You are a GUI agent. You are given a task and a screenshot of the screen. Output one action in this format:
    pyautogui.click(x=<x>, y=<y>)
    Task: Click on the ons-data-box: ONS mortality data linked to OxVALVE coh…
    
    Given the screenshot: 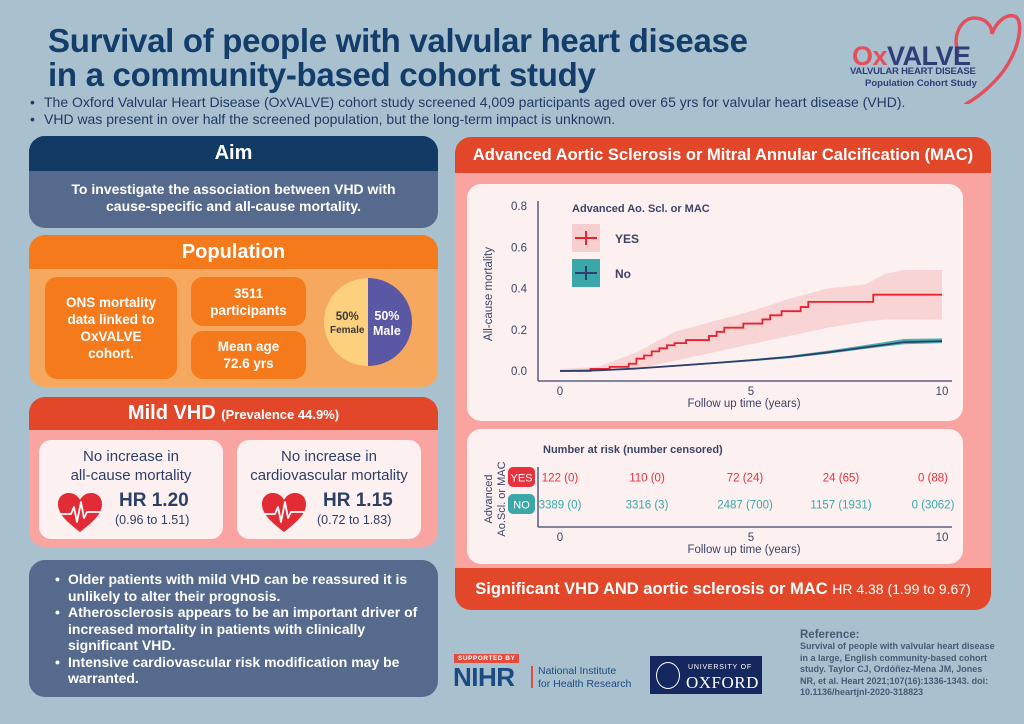 What is the action you would take?
    pyautogui.click(x=111, y=328)
    